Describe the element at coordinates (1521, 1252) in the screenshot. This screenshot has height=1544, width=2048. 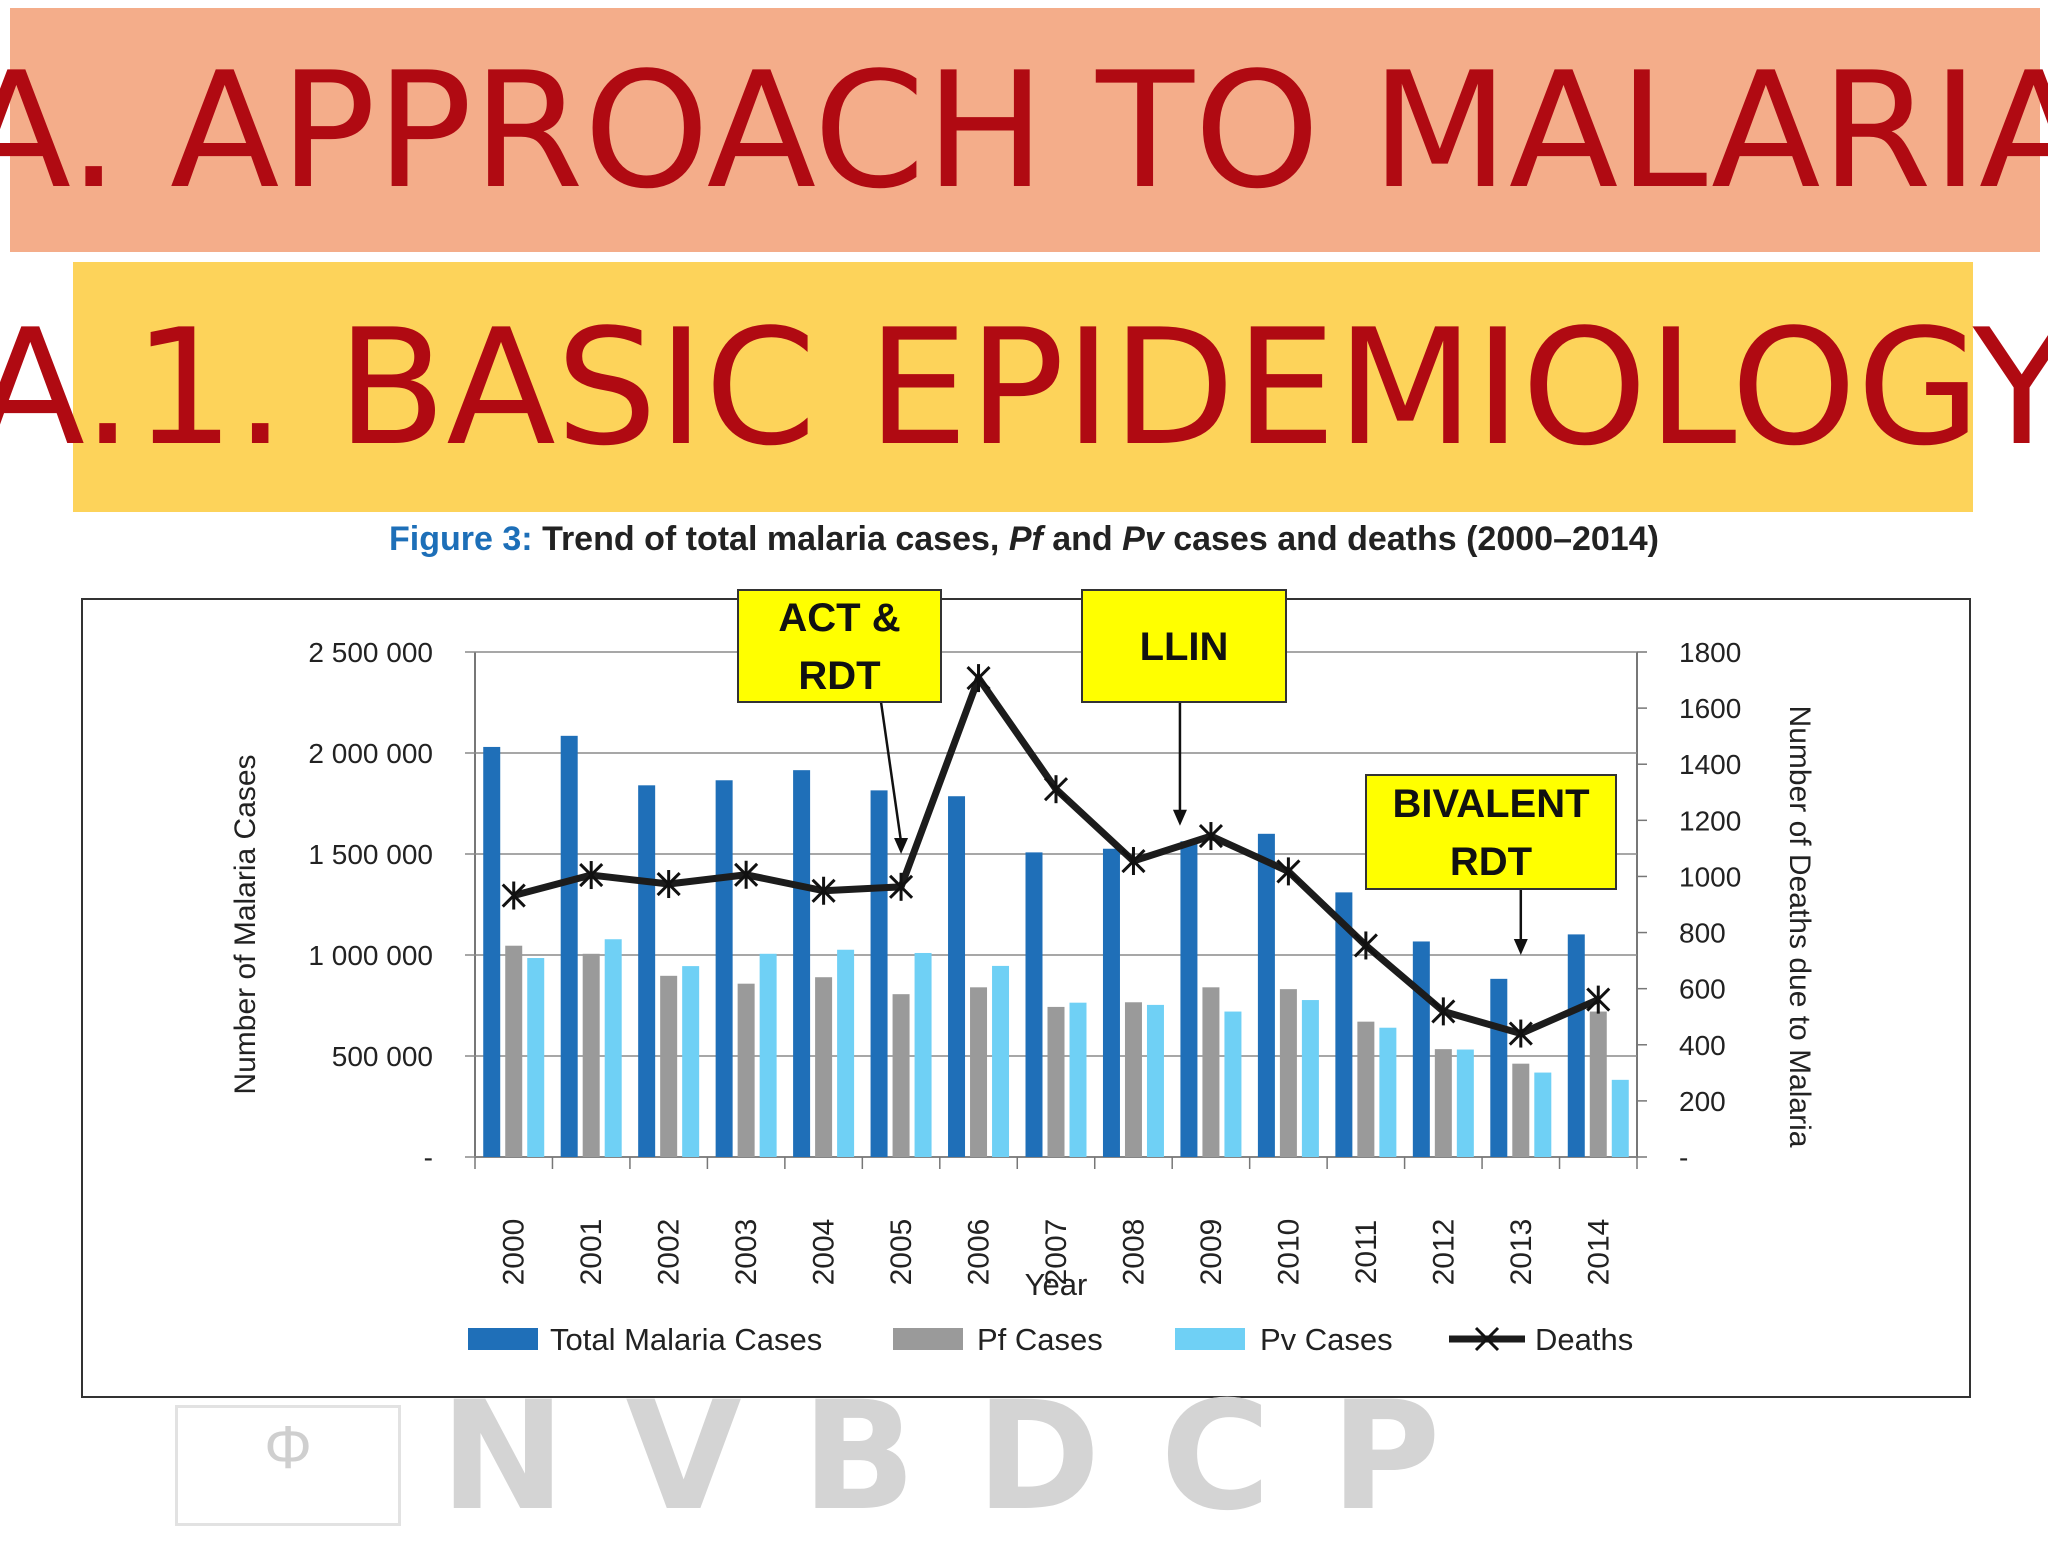
I see `x-tick-label: 2013` at that location.